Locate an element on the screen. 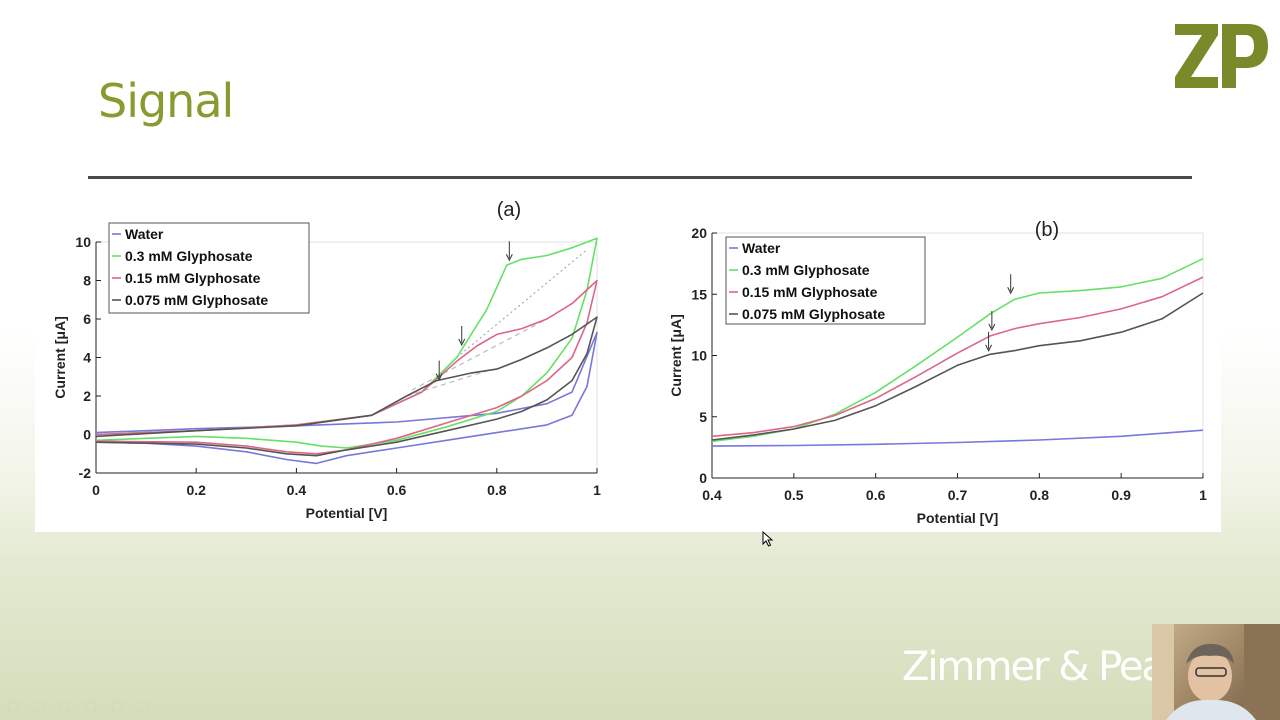 The height and width of the screenshot is (720, 1280). panel-a-x-tick-label: 0.4 is located at coordinates (297, 490).